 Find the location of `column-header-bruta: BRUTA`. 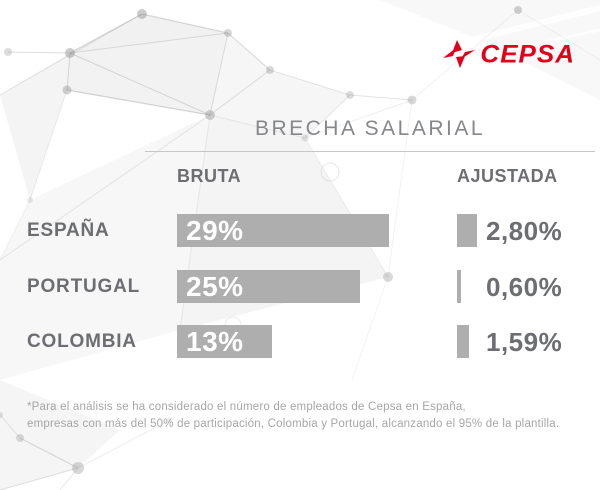

column-header-bruta: BRUTA is located at coordinates (209, 176).